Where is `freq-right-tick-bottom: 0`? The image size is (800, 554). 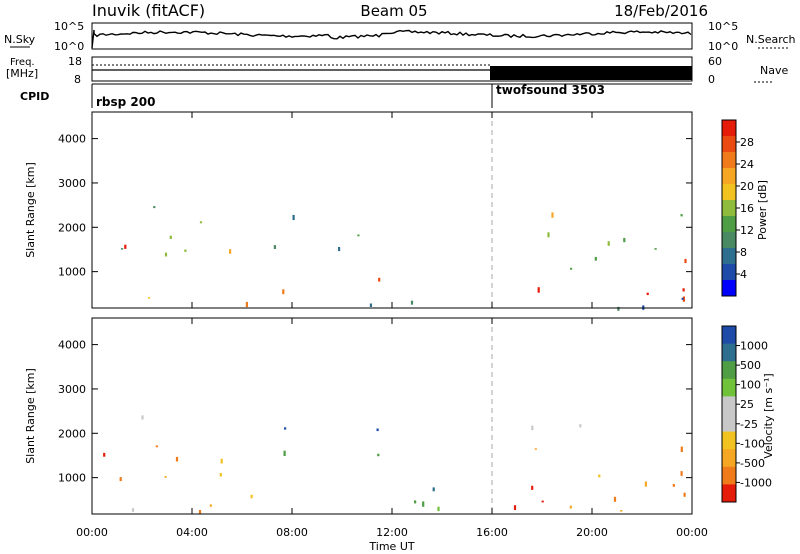 freq-right-tick-bottom: 0 is located at coordinates (711, 79).